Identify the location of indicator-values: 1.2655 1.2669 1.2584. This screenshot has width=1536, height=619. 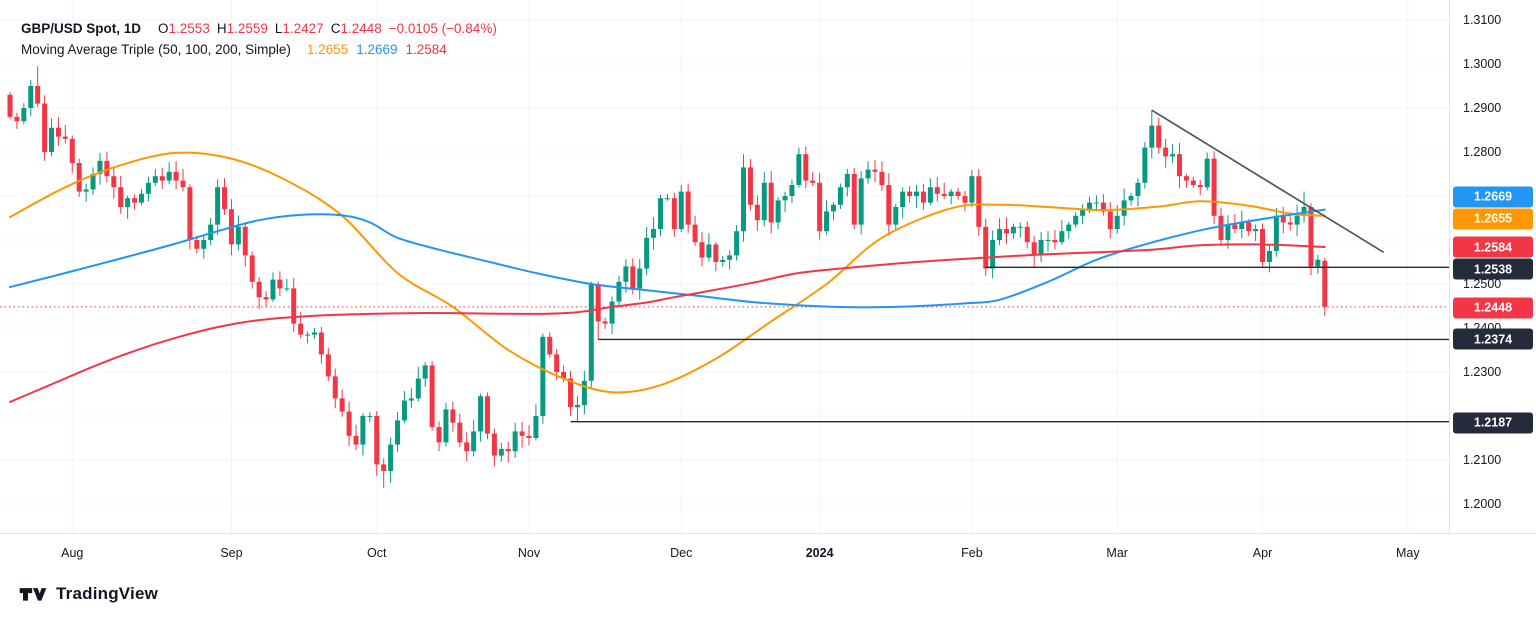
(373, 49).